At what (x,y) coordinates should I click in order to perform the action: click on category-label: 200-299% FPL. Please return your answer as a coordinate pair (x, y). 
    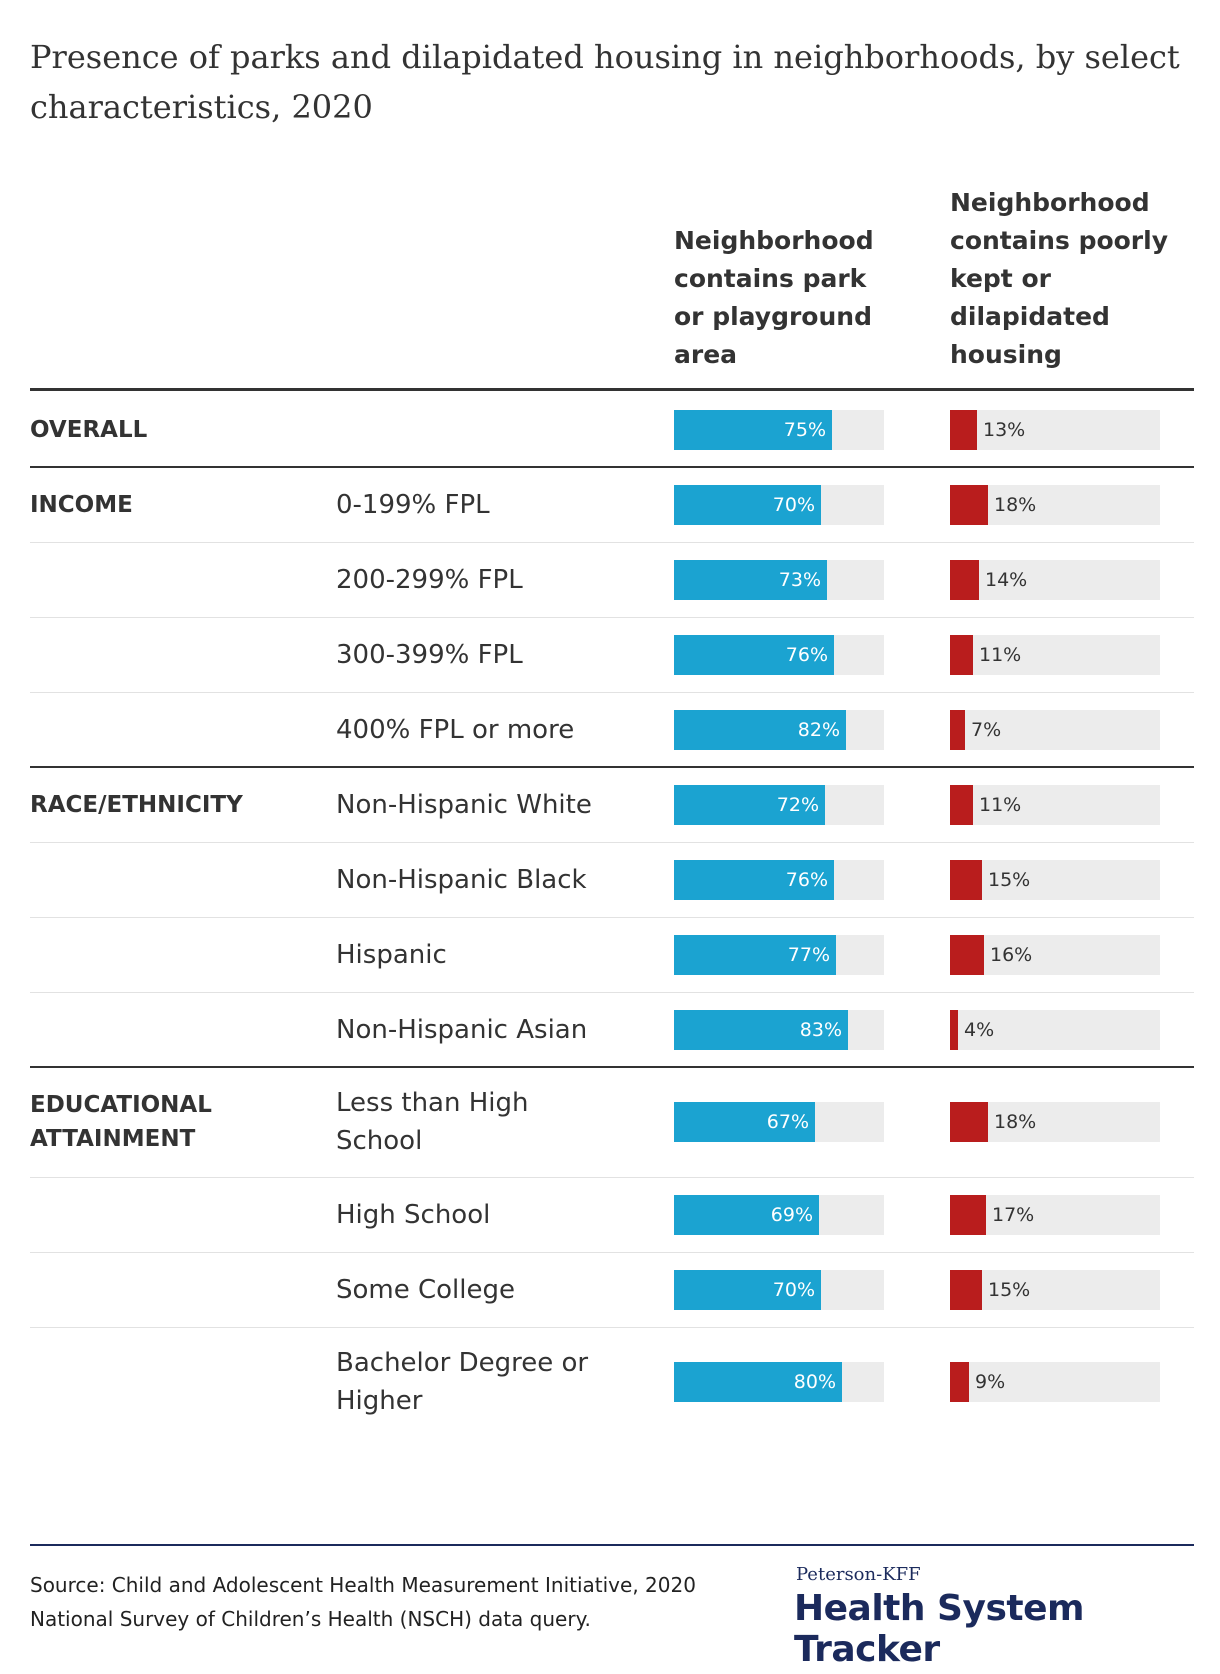
    Looking at the image, I should click on (429, 579).